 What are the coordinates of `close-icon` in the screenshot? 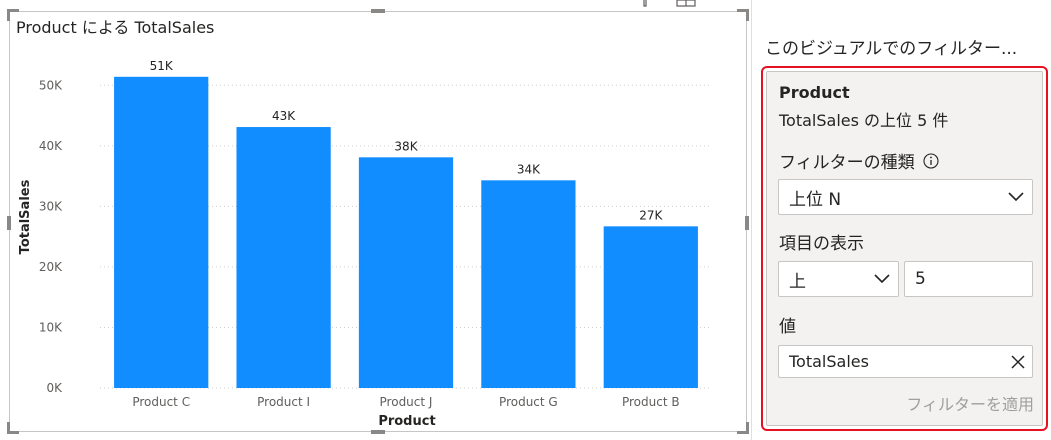 It's located at (1018, 362).